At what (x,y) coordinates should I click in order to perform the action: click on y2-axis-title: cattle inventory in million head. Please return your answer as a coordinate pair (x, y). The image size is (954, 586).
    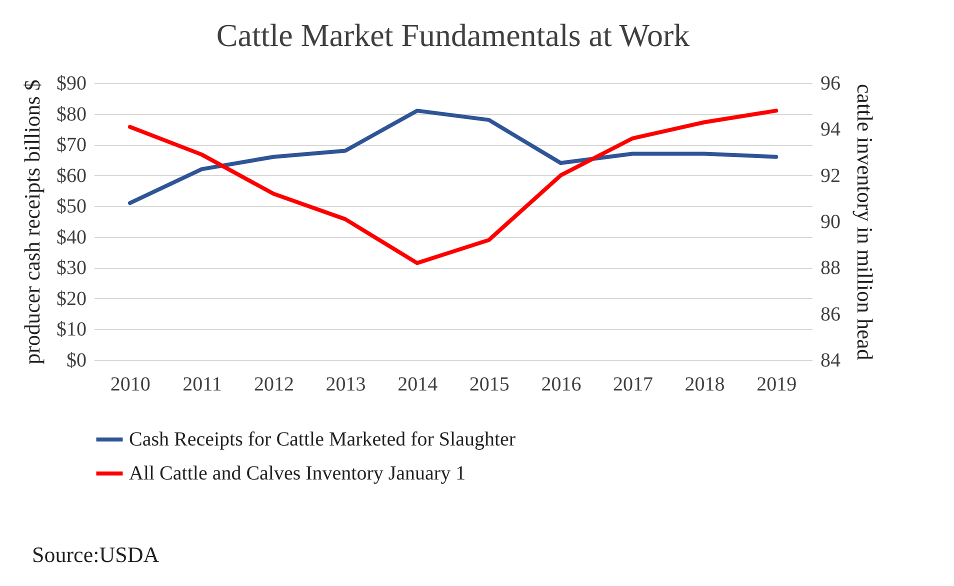
    Looking at the image, I should click on (865, 222).